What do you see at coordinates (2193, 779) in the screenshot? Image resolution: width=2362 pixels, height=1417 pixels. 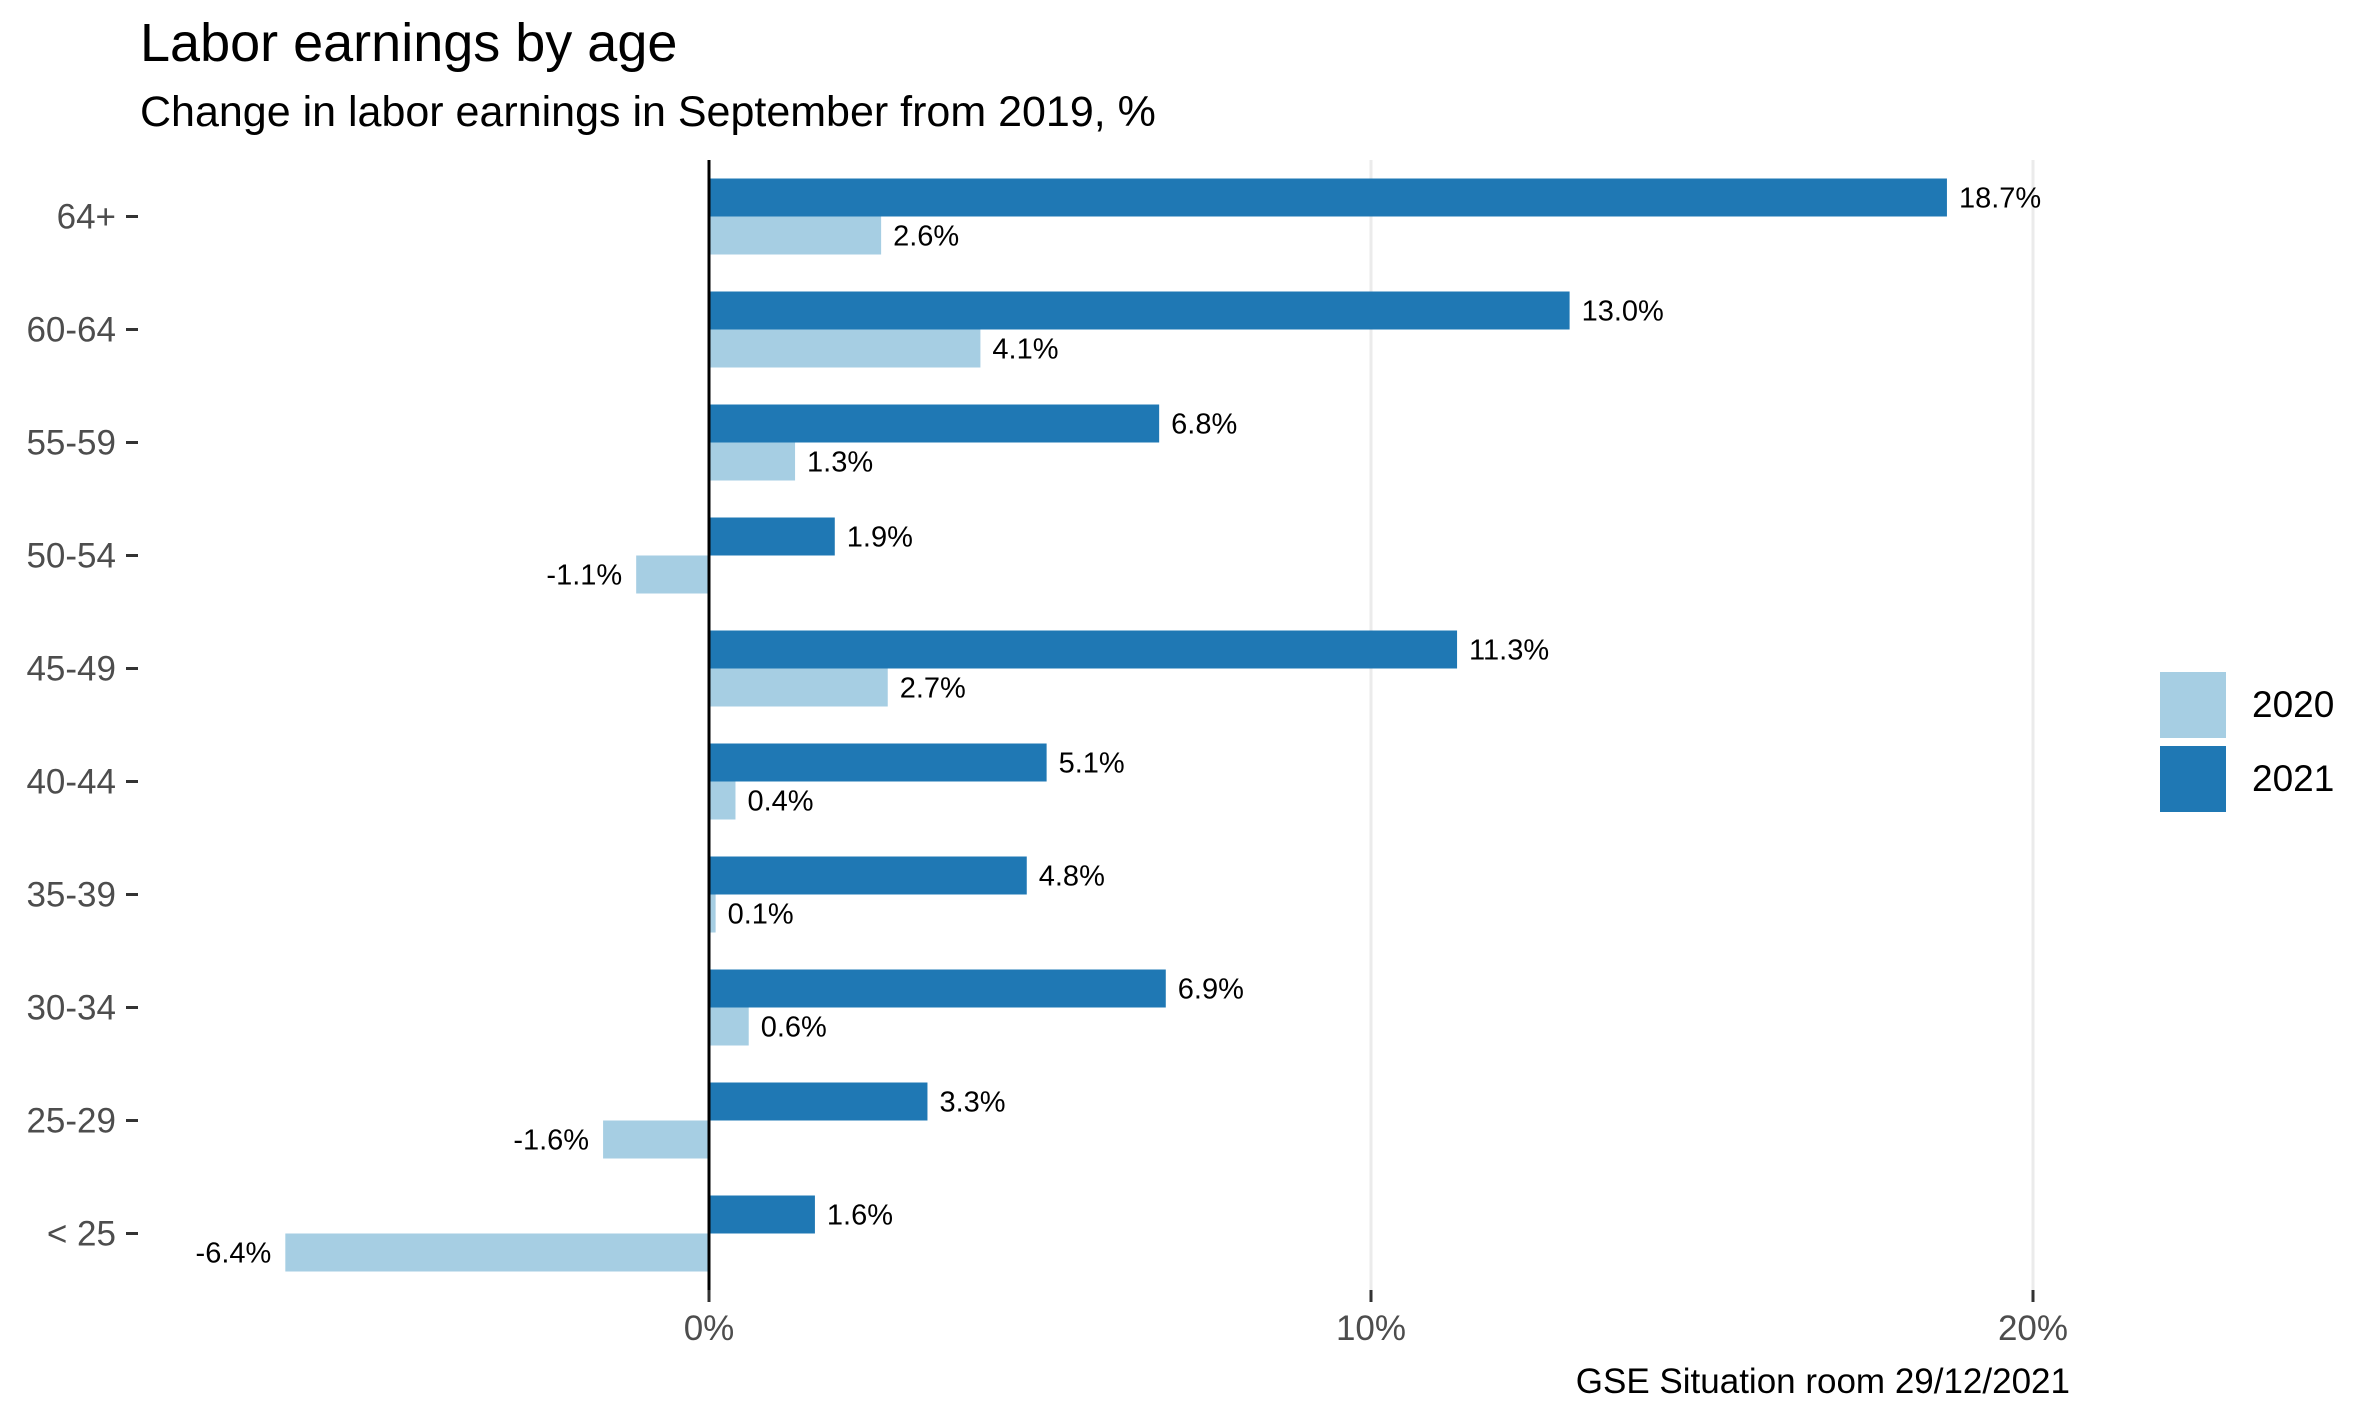 I see `legend-swatch-2021` at bounding box center [2193, 779].